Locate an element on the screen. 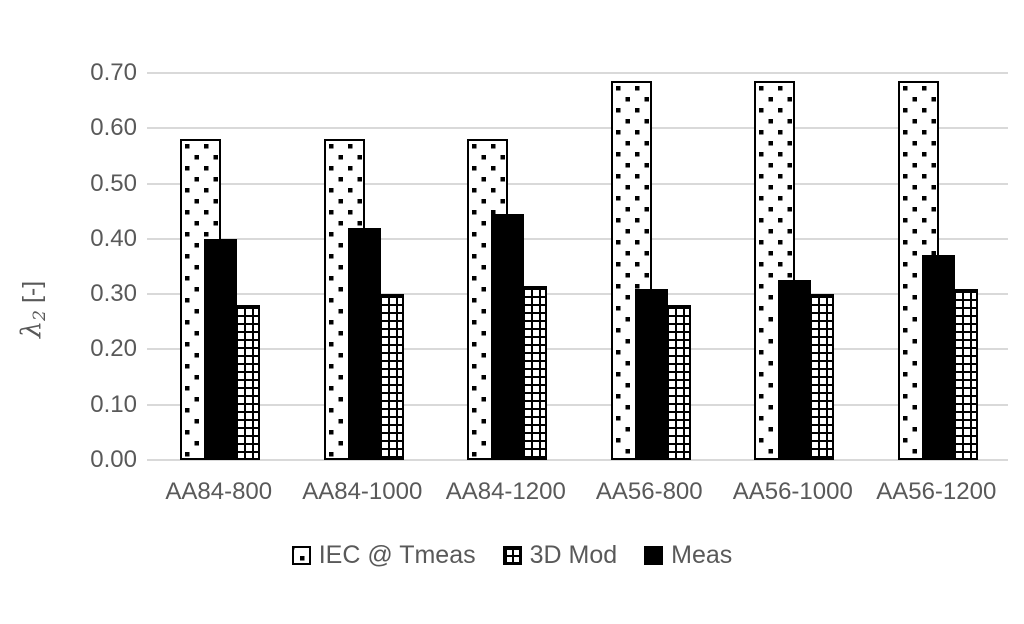 The image size is (1024, 624). y-axis-tick-label: 0.20 is located at coordinates (113, 349).